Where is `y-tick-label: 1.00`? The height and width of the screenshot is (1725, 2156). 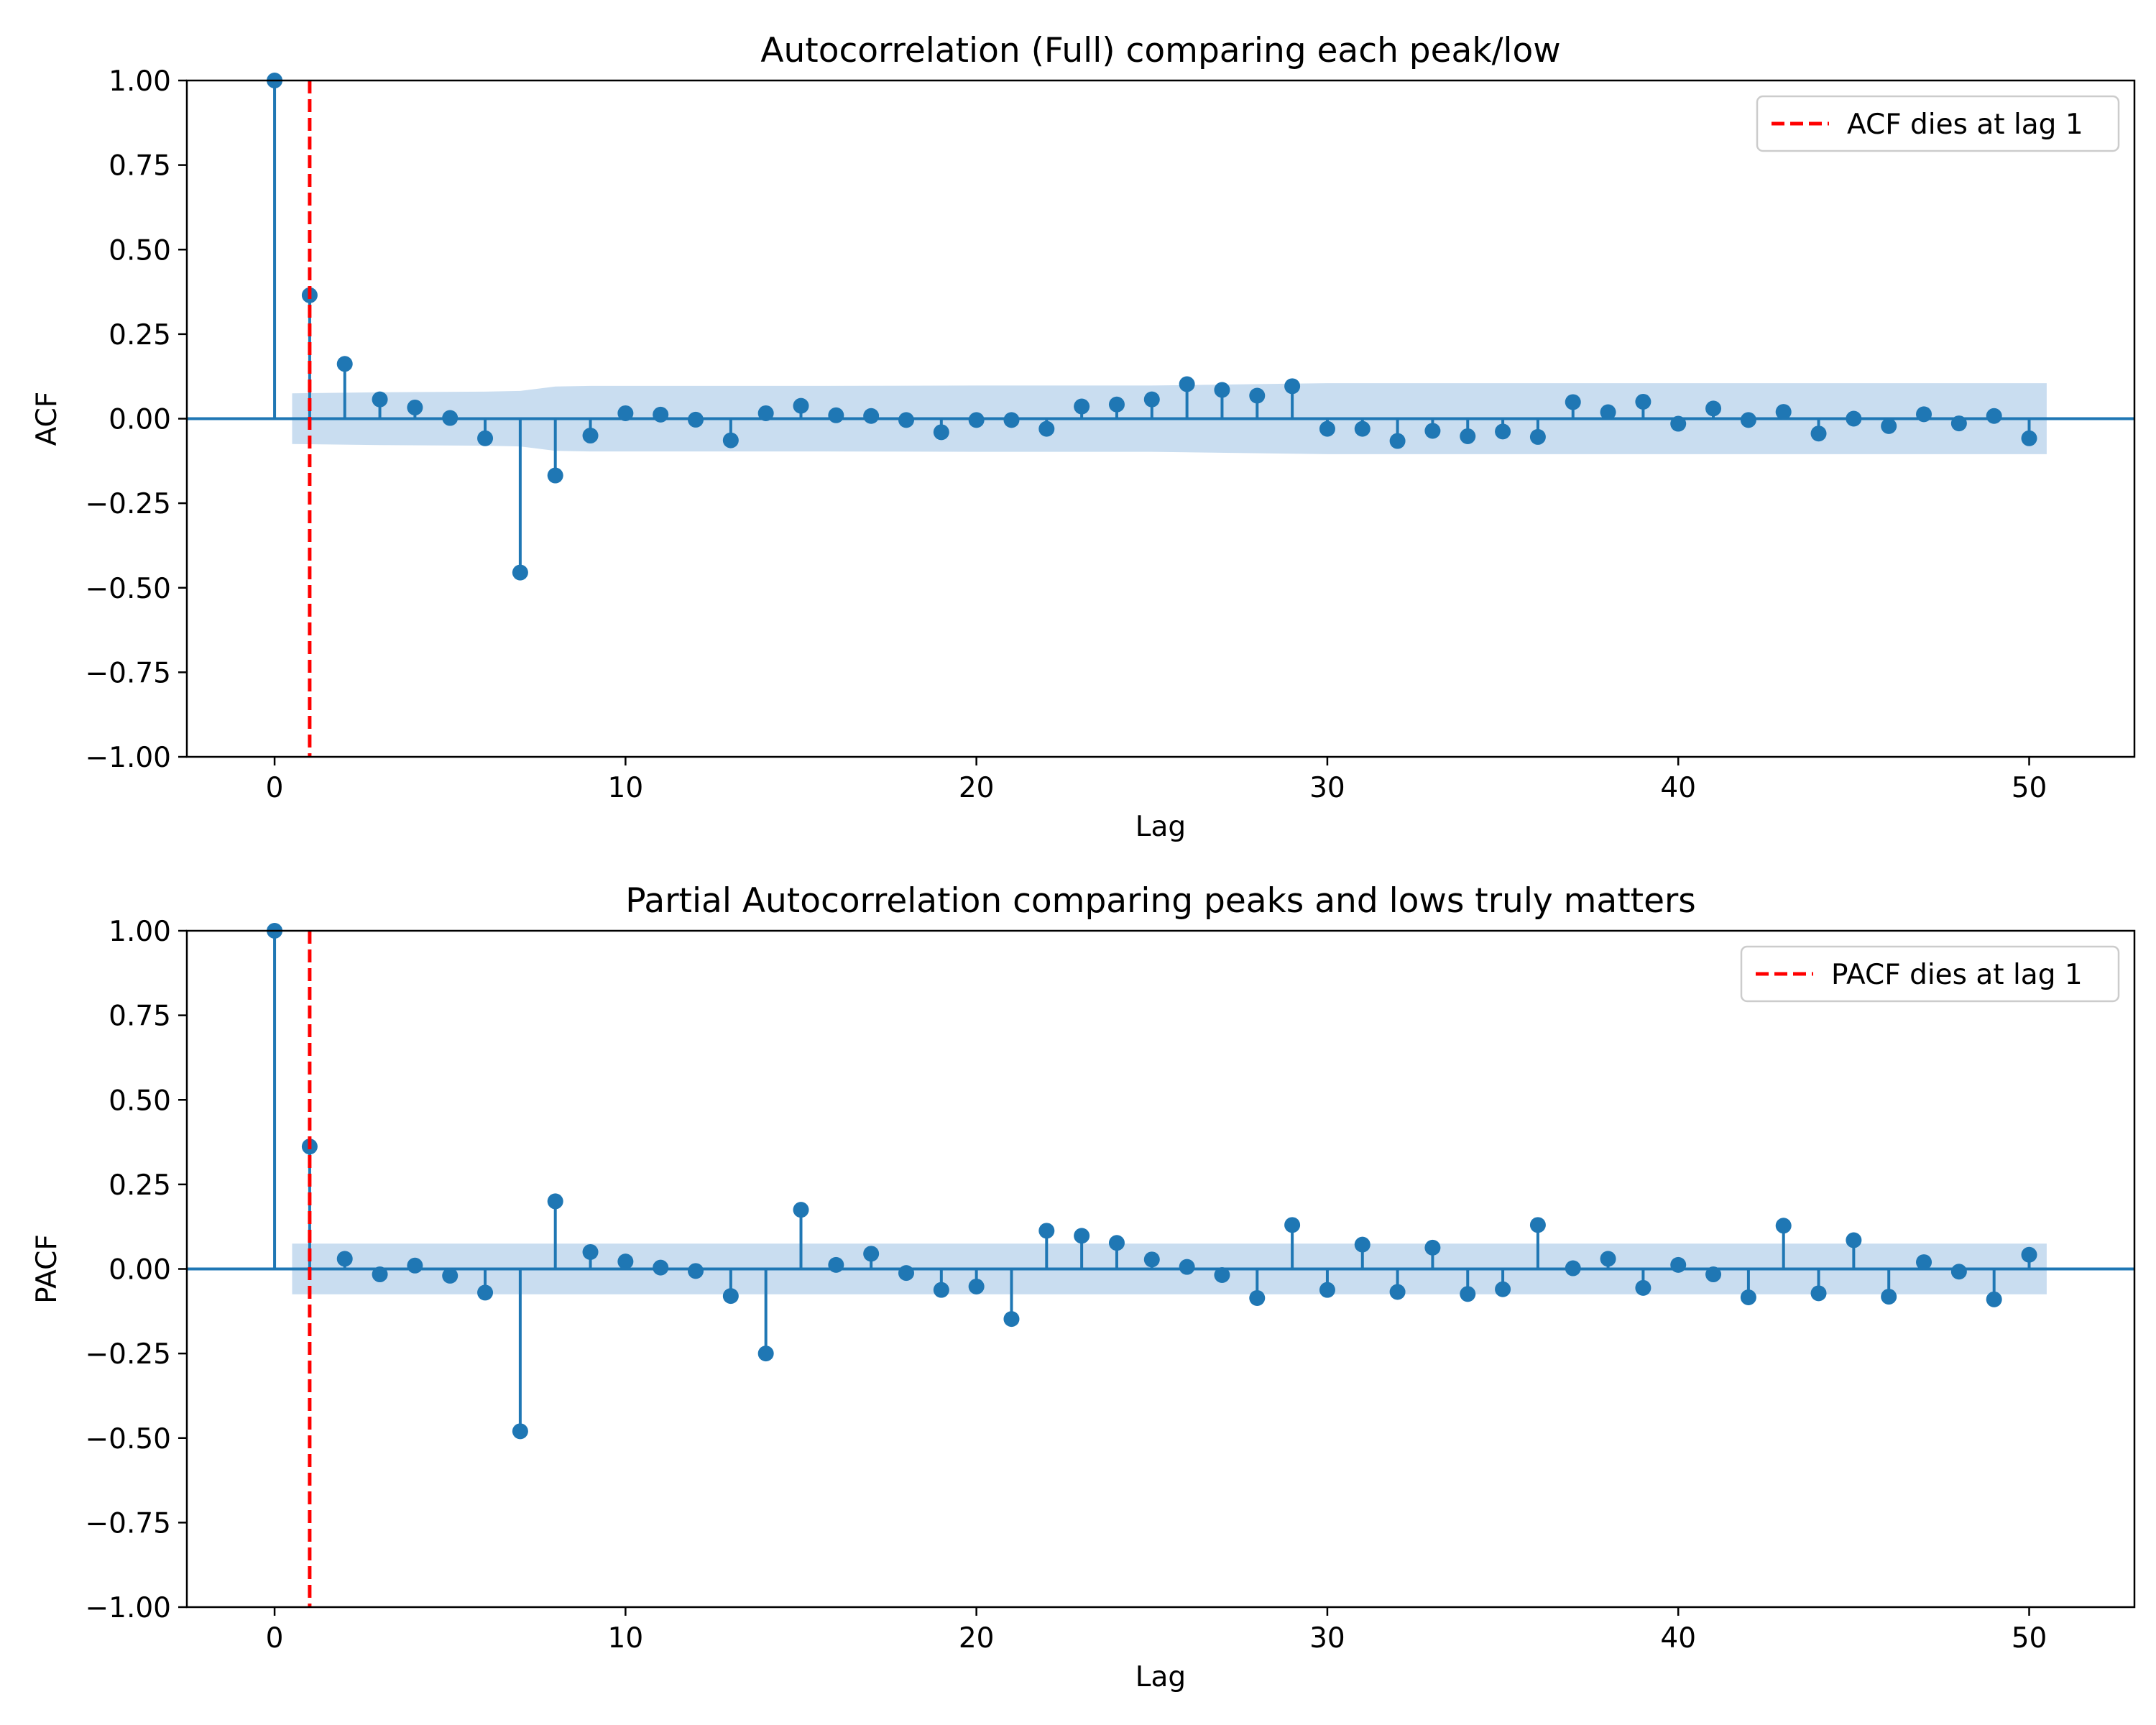 y-tick-label: 1.00 is located at coordinates (140, 932).